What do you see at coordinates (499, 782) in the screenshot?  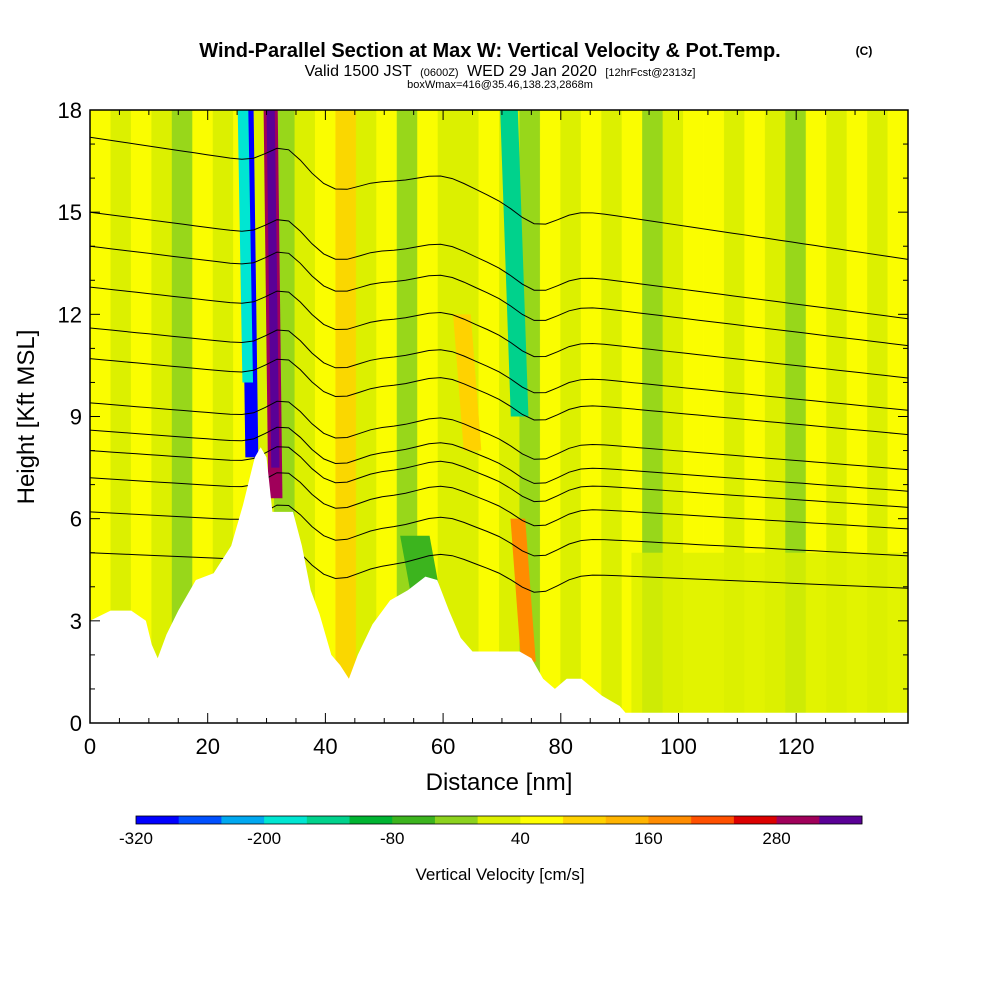 I see `x-axis-title: Distance [nm]` at bounding box center [499, 782].